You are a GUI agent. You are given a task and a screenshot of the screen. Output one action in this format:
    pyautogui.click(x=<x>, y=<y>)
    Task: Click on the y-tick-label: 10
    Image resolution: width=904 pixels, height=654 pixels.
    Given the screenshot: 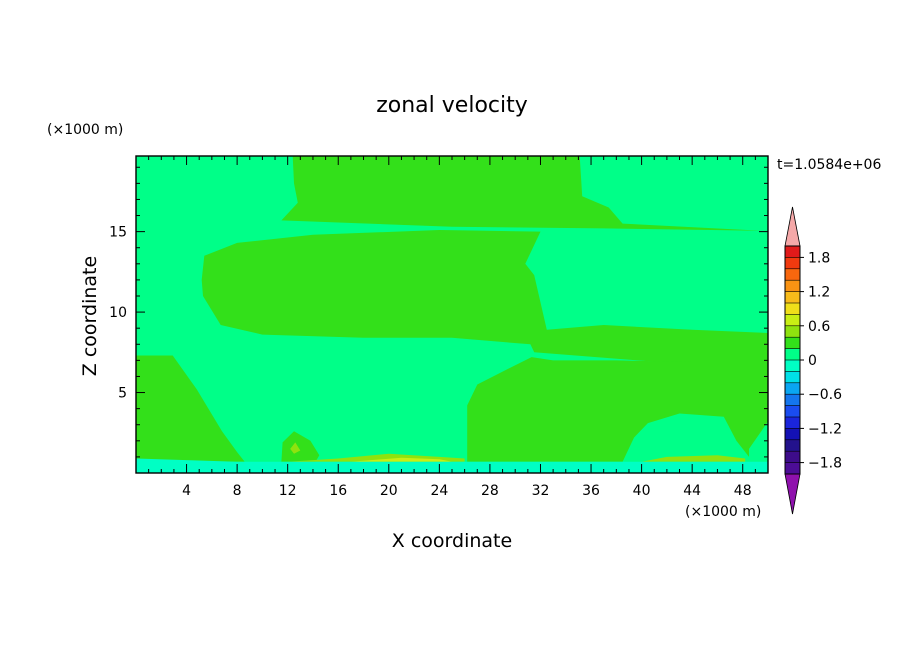 What is the action you would take?
    pyautogui.click(x=118, y=313)
    